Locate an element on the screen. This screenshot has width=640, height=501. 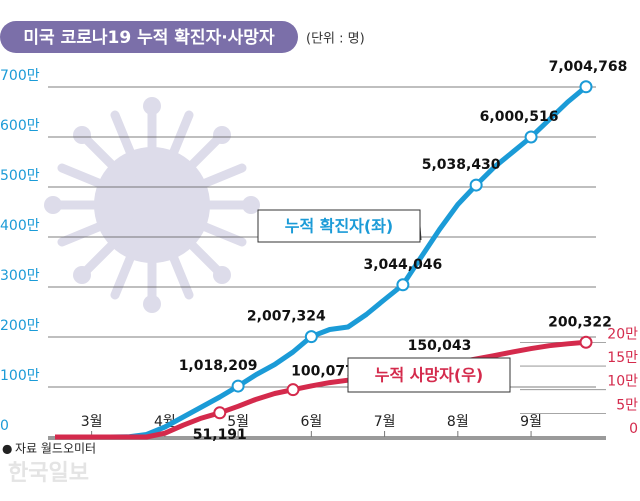
value-label: 5,038,430 is located at coordinates (461, 165).